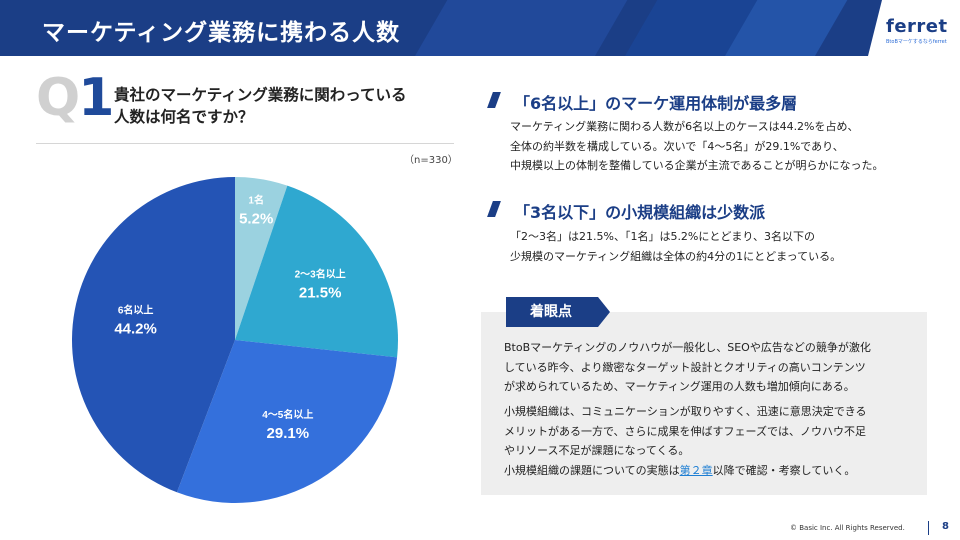  I want to click on body-line: 小規模組織の課題についての実態は第２章以降で確認・考察していく。, so click(685, 471).